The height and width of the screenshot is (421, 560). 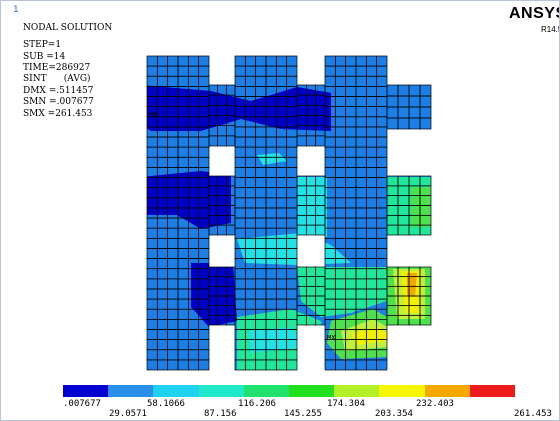 I want to click on contour-legend-bar, so click(x=289, y=391).